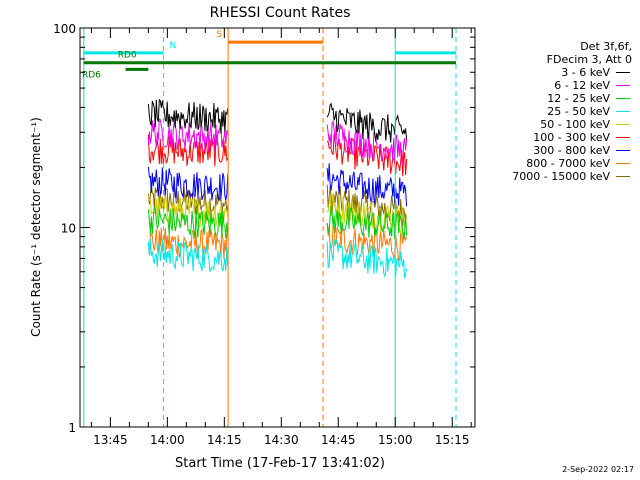  What do you see at coordinates (127, 56) in the screenshot?
I see `flag-rd0-label: RD0` at bounding box center [127, 56].